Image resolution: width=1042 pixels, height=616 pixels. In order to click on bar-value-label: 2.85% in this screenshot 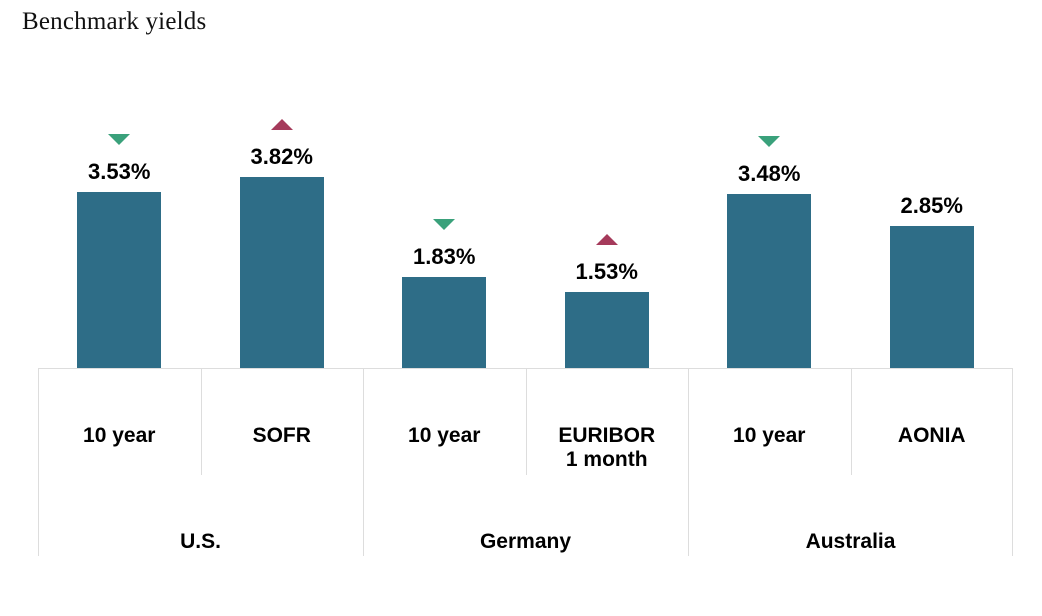, I will do `click(931, 205)`.